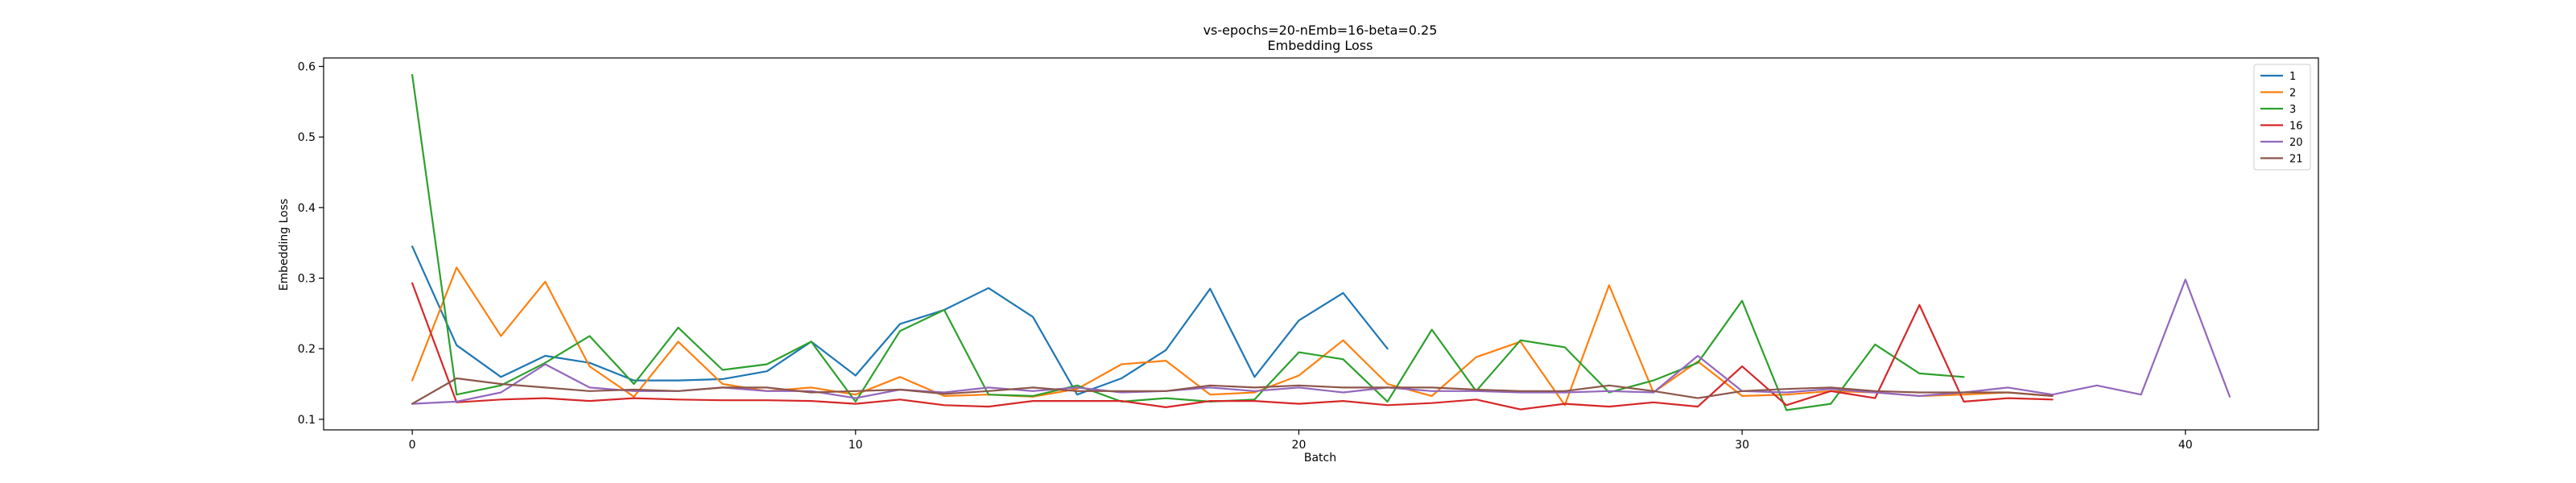 This screenshot has height=483, width=2576. I want to click on y-tick-label: 0.4, so click(307, 208).